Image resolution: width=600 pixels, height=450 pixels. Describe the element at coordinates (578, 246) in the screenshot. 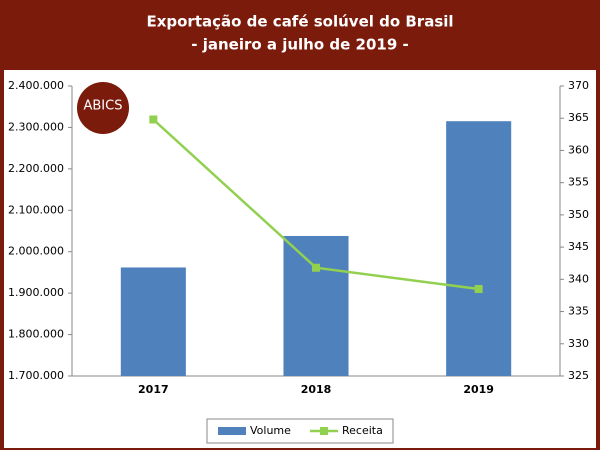

I see `y2-tick-label: 345` at that location.